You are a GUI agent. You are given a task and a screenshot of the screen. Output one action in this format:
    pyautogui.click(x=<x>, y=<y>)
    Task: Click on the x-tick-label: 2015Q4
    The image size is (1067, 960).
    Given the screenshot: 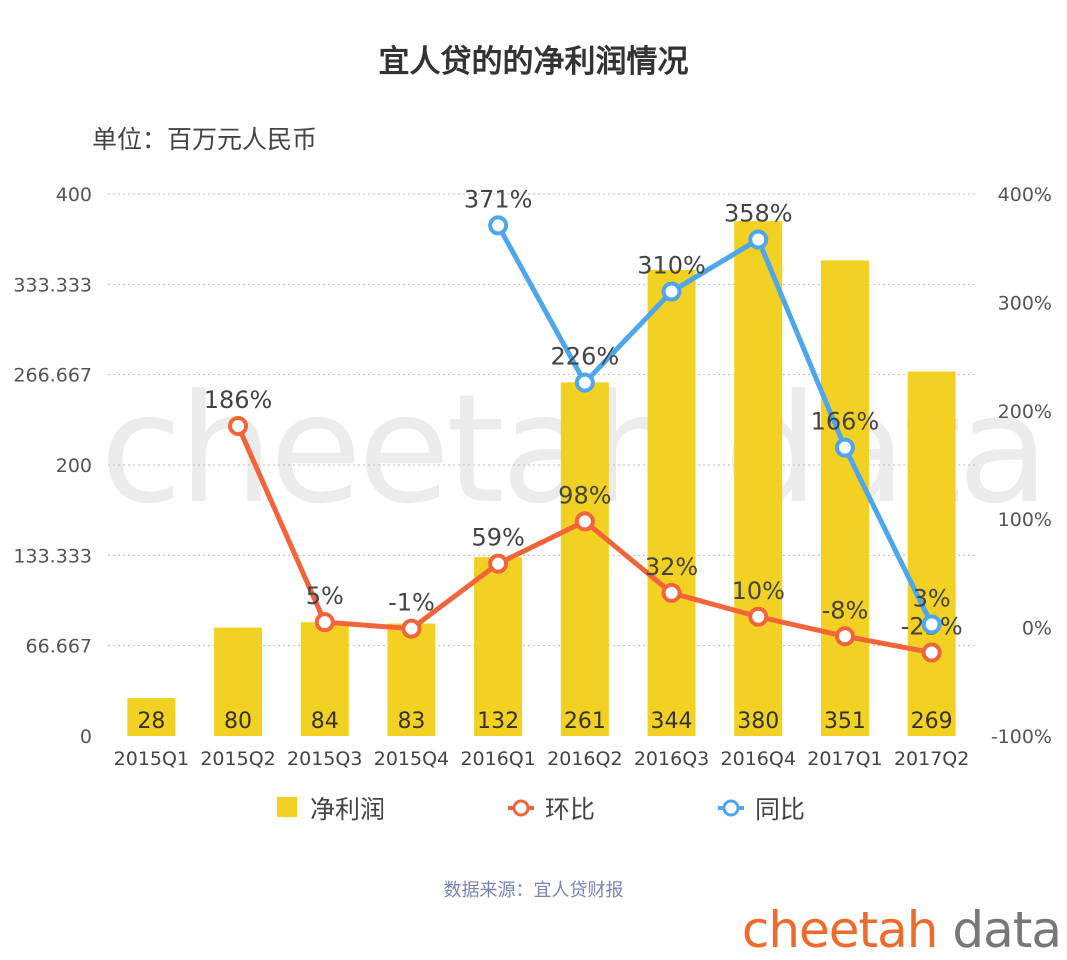 What is the action you would take?
    pyautogui.click(x=411, y=759)
    